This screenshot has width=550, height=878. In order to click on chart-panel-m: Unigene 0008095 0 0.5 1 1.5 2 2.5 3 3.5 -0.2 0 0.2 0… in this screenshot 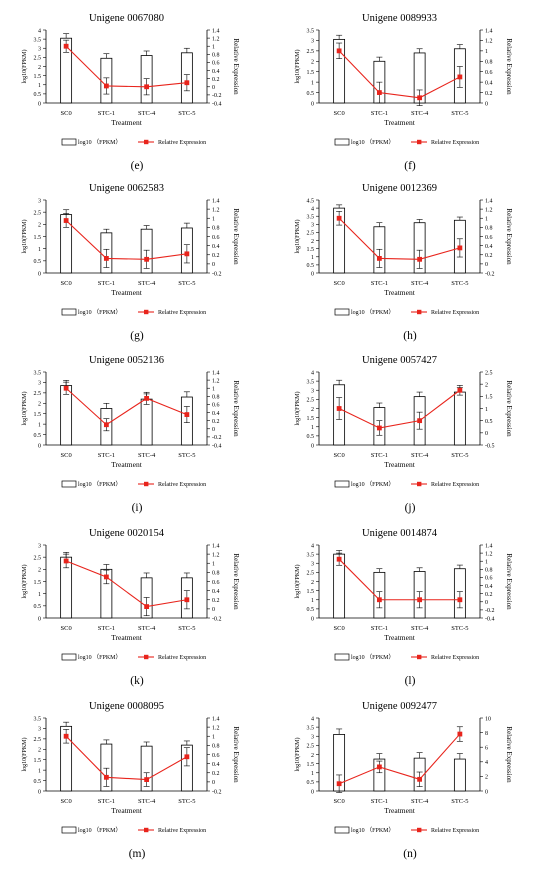, I will do `click(130, 780)`.